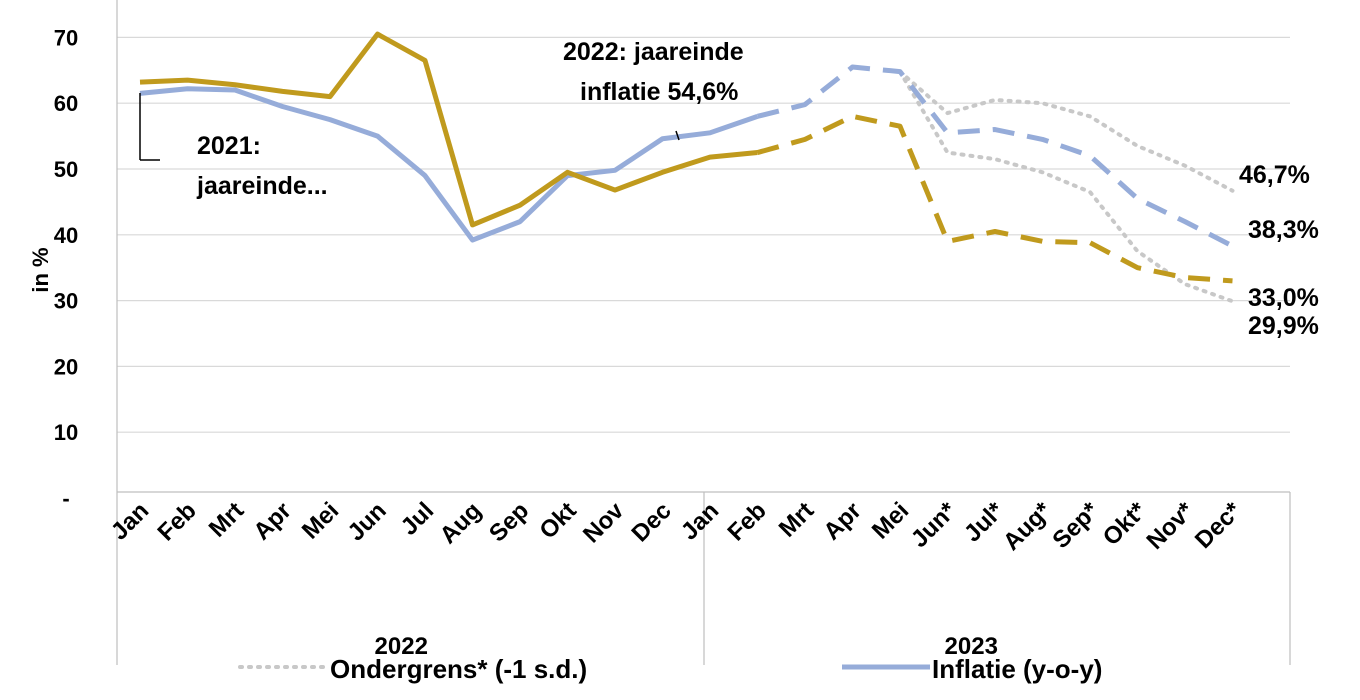 The height and width of the screenshot is (700, 1360). I want to click on x-group-label-2022: 2022, so click(401, 646).